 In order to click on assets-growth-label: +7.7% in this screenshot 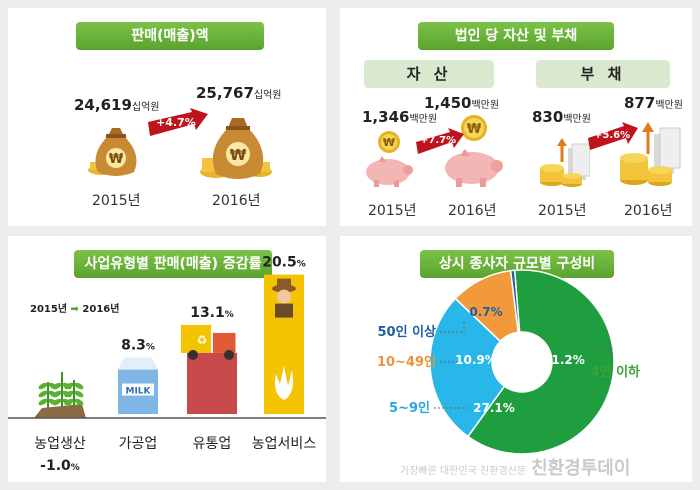, I will do `click(438, 140)`.